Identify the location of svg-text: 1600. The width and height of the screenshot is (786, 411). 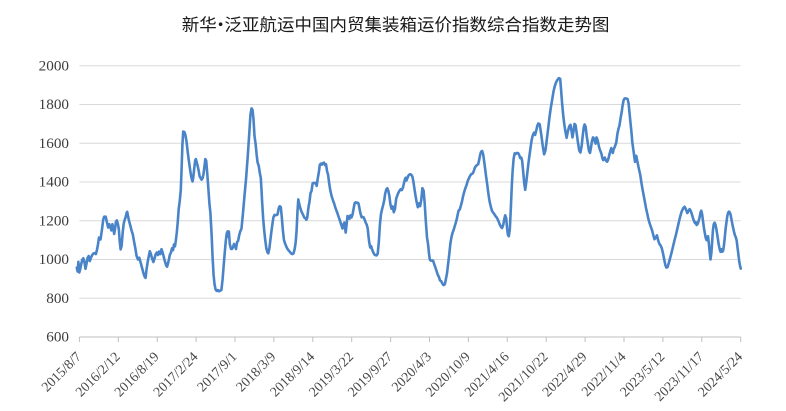
(54, 143).